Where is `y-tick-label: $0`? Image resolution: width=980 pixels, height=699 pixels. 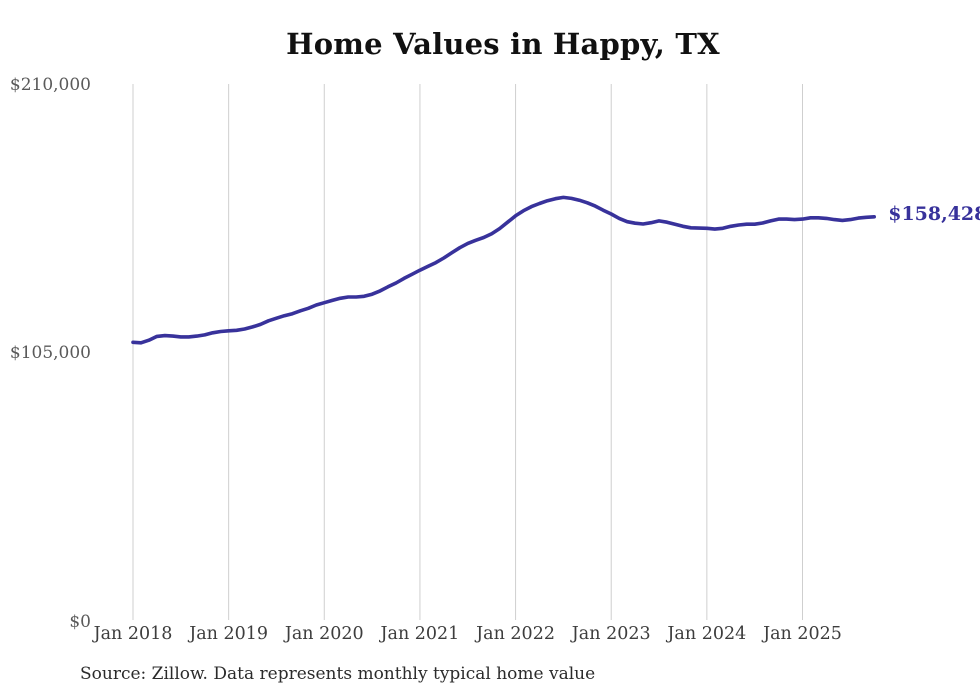 y-tick-label: $0 is located at coordinates (80, 621).